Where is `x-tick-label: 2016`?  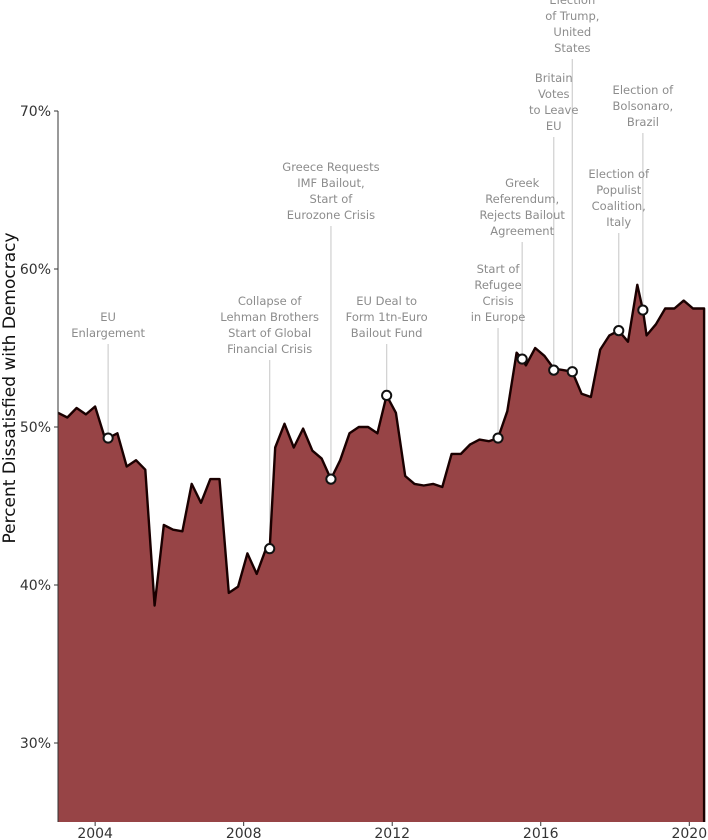
x-tick-label: 2016 is located at coordinates (541, 833).